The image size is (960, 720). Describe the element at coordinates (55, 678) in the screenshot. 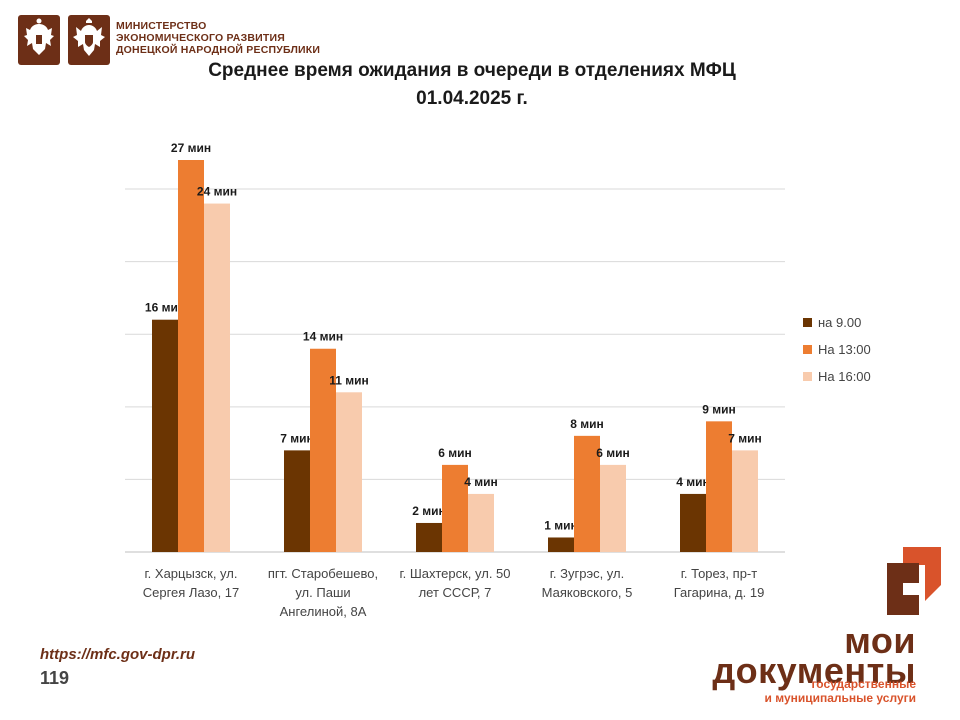

I see `page-number: 119` at that location.